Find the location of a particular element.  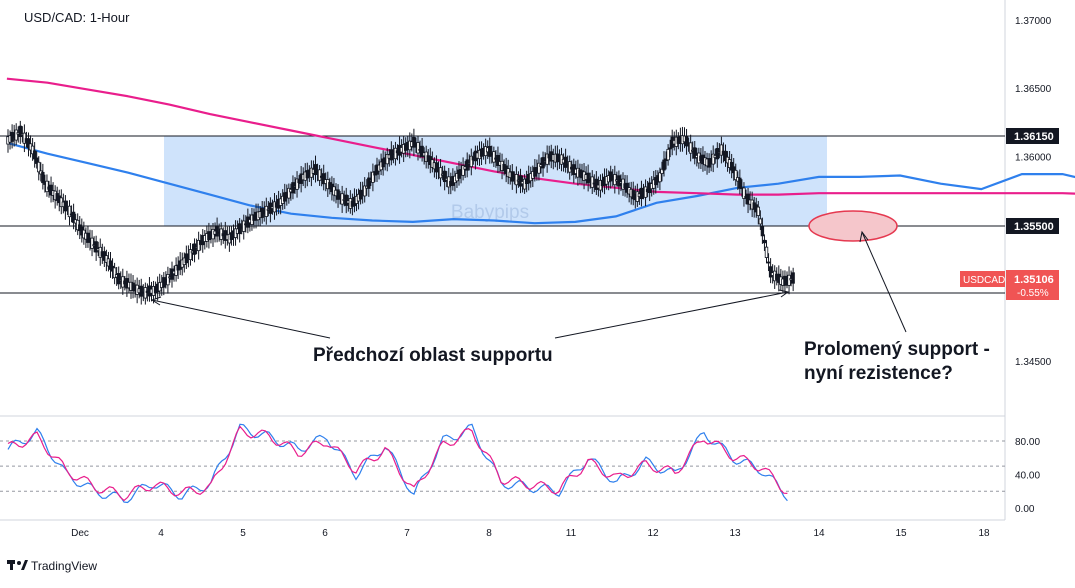

time-tick-label: 6 is located at coordinates (325, 533).